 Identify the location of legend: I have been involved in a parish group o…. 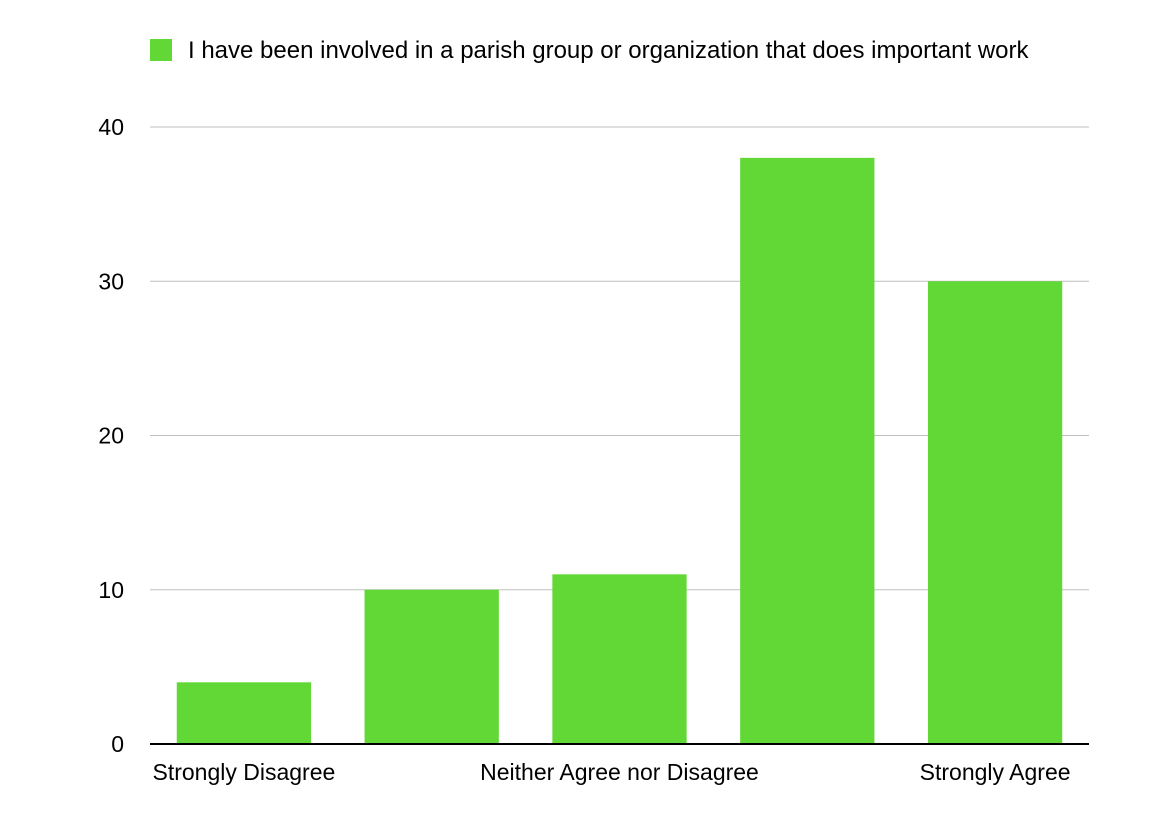
(590, 50).